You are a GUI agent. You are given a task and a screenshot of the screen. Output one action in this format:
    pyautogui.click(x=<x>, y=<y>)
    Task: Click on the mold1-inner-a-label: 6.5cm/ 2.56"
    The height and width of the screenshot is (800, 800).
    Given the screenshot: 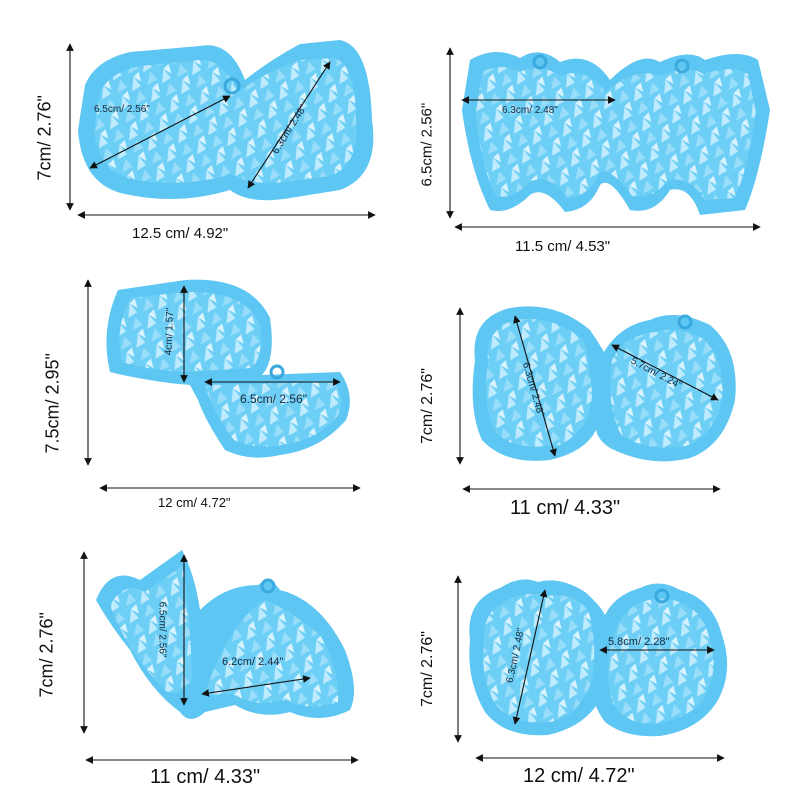 What is the action you would take?
    pyautogui.click(x=122, y=109)
    